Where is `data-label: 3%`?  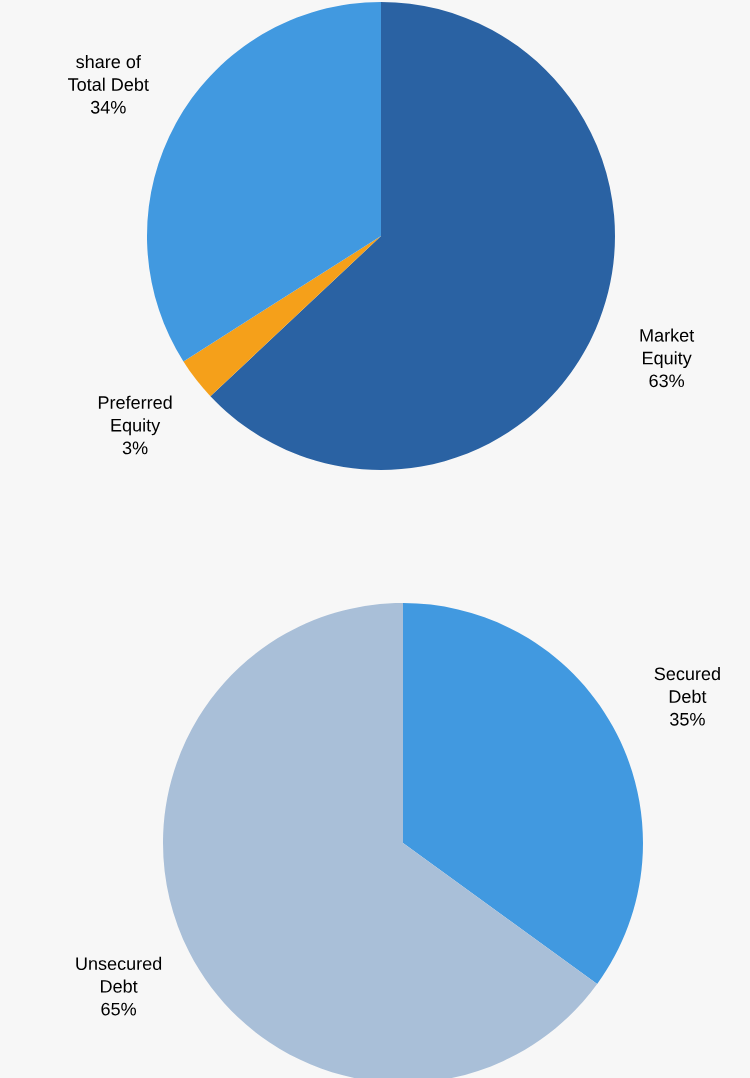
data-label: 3% is located at coordinates (135, 448).